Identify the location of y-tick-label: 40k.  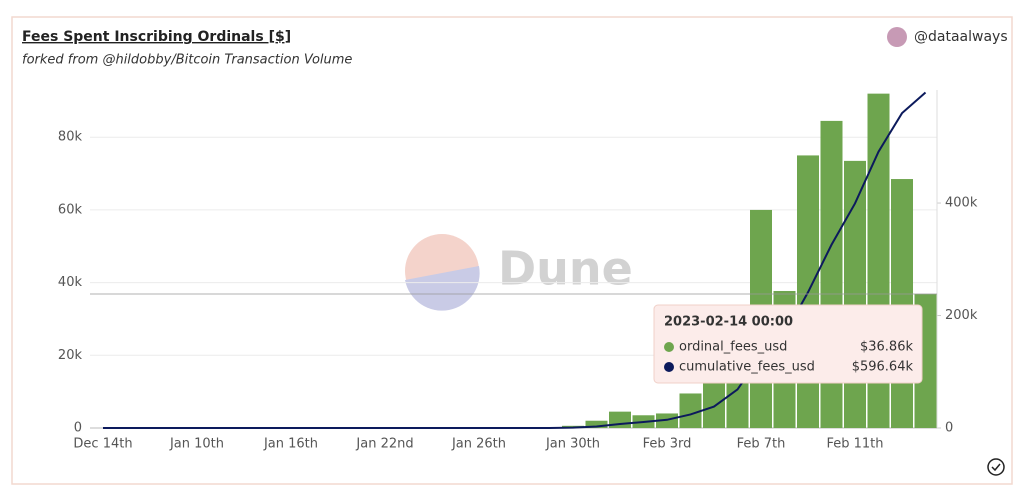
(70, 282).